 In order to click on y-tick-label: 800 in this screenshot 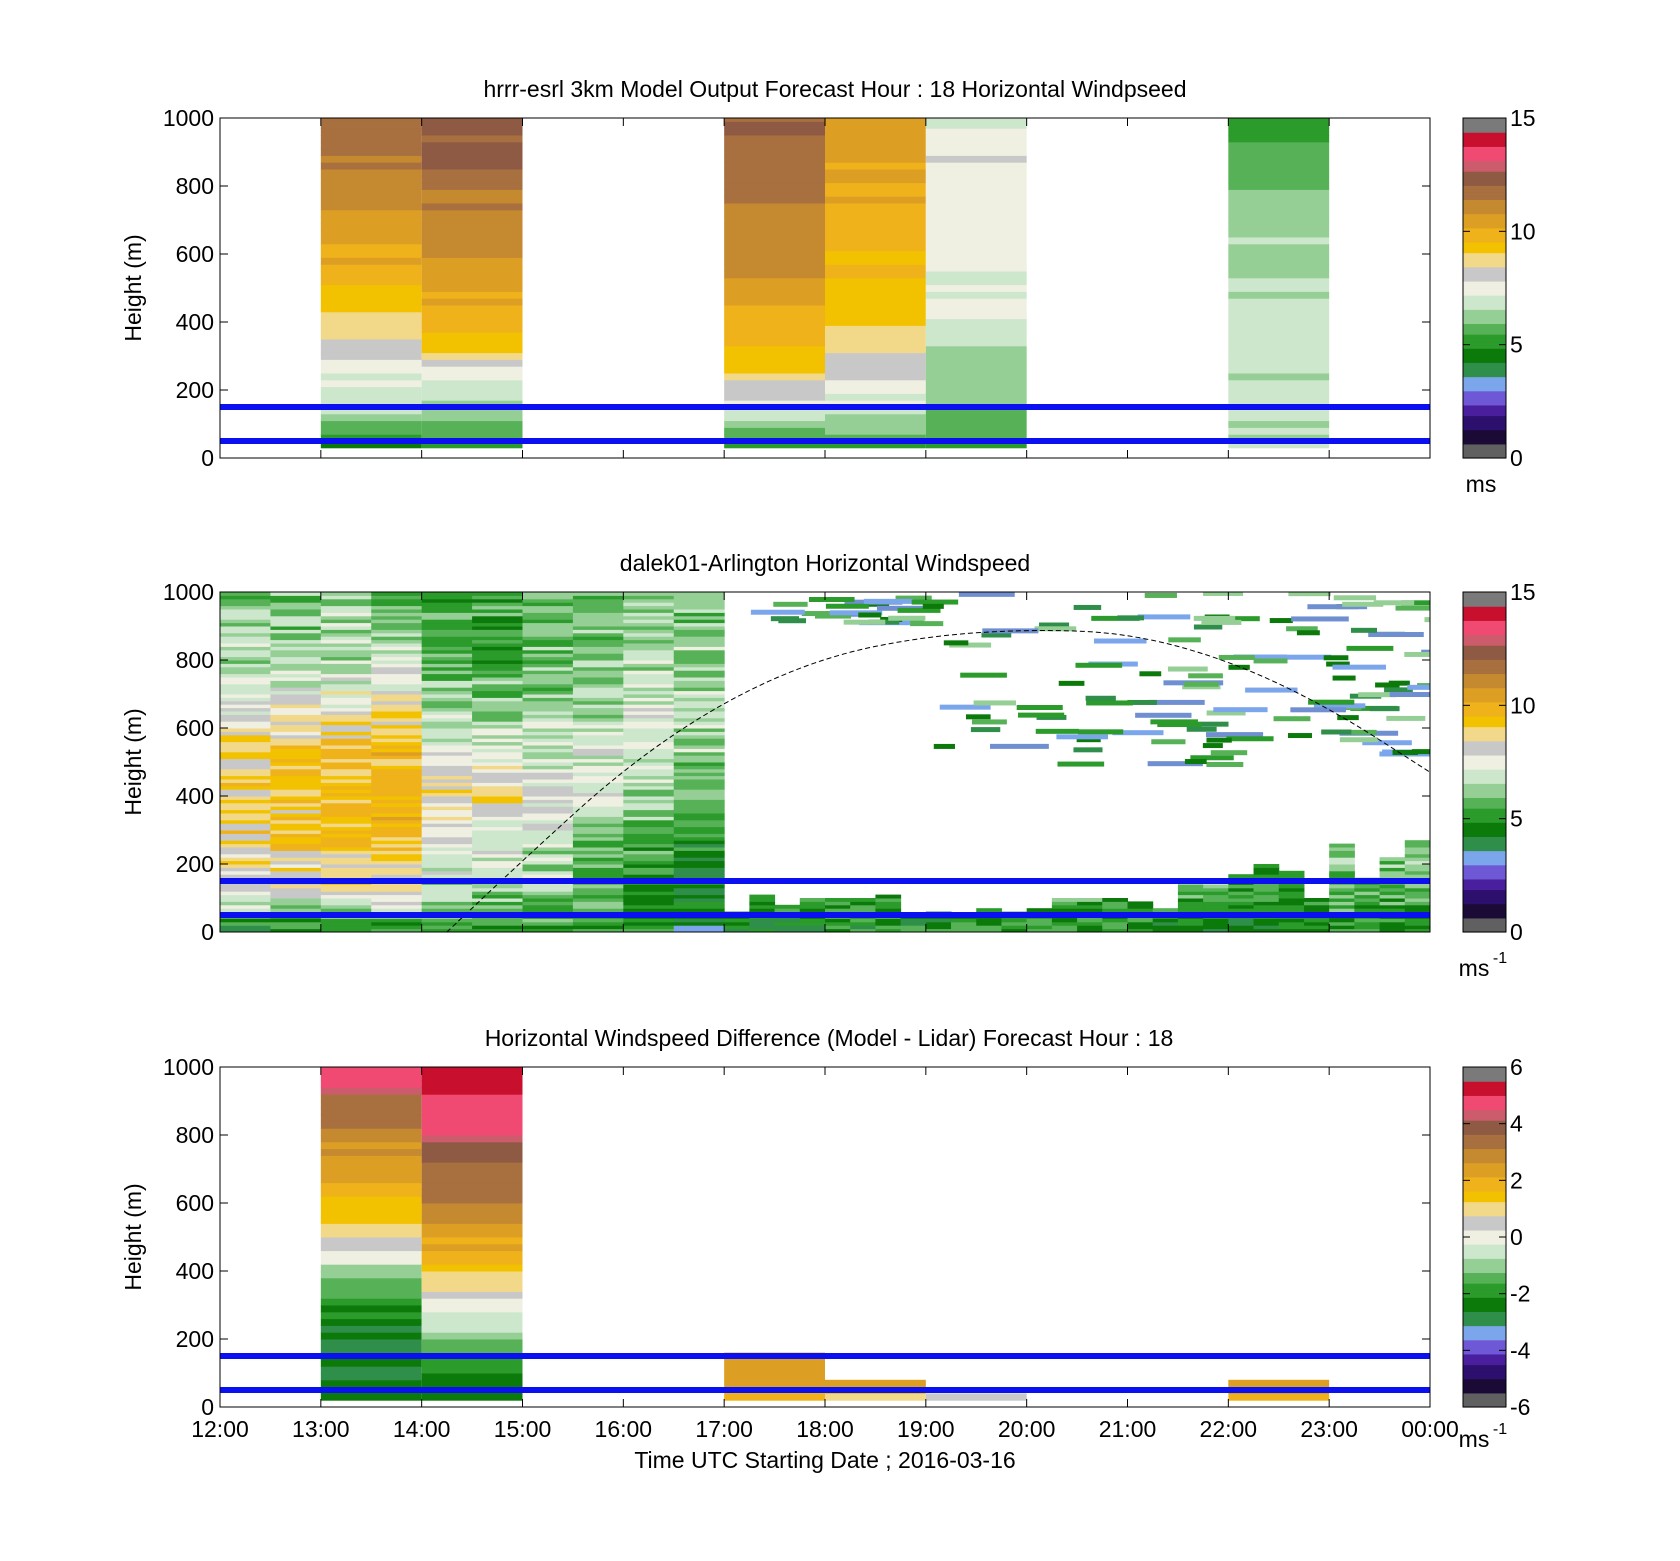, I will do `click(195, 1135)`.